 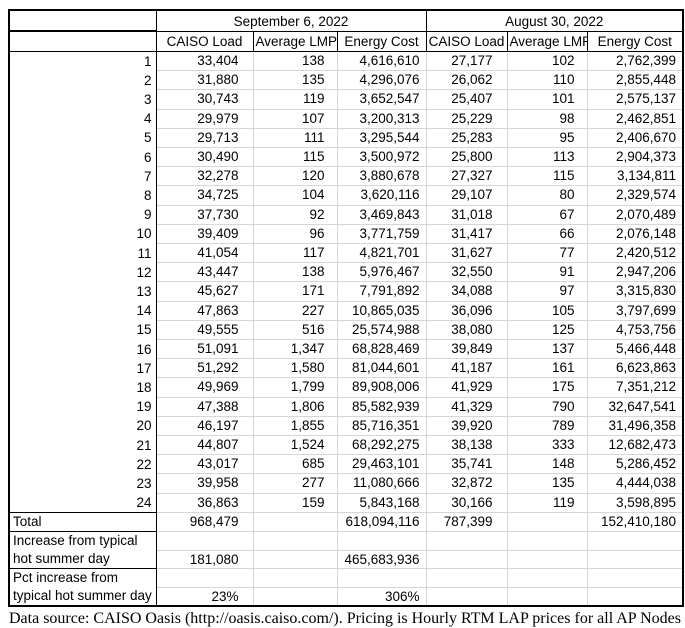 What do you see at coordinates (82, 483) in the screenshot?
I see `hour-label: 23` at bounding box center [82, 483].